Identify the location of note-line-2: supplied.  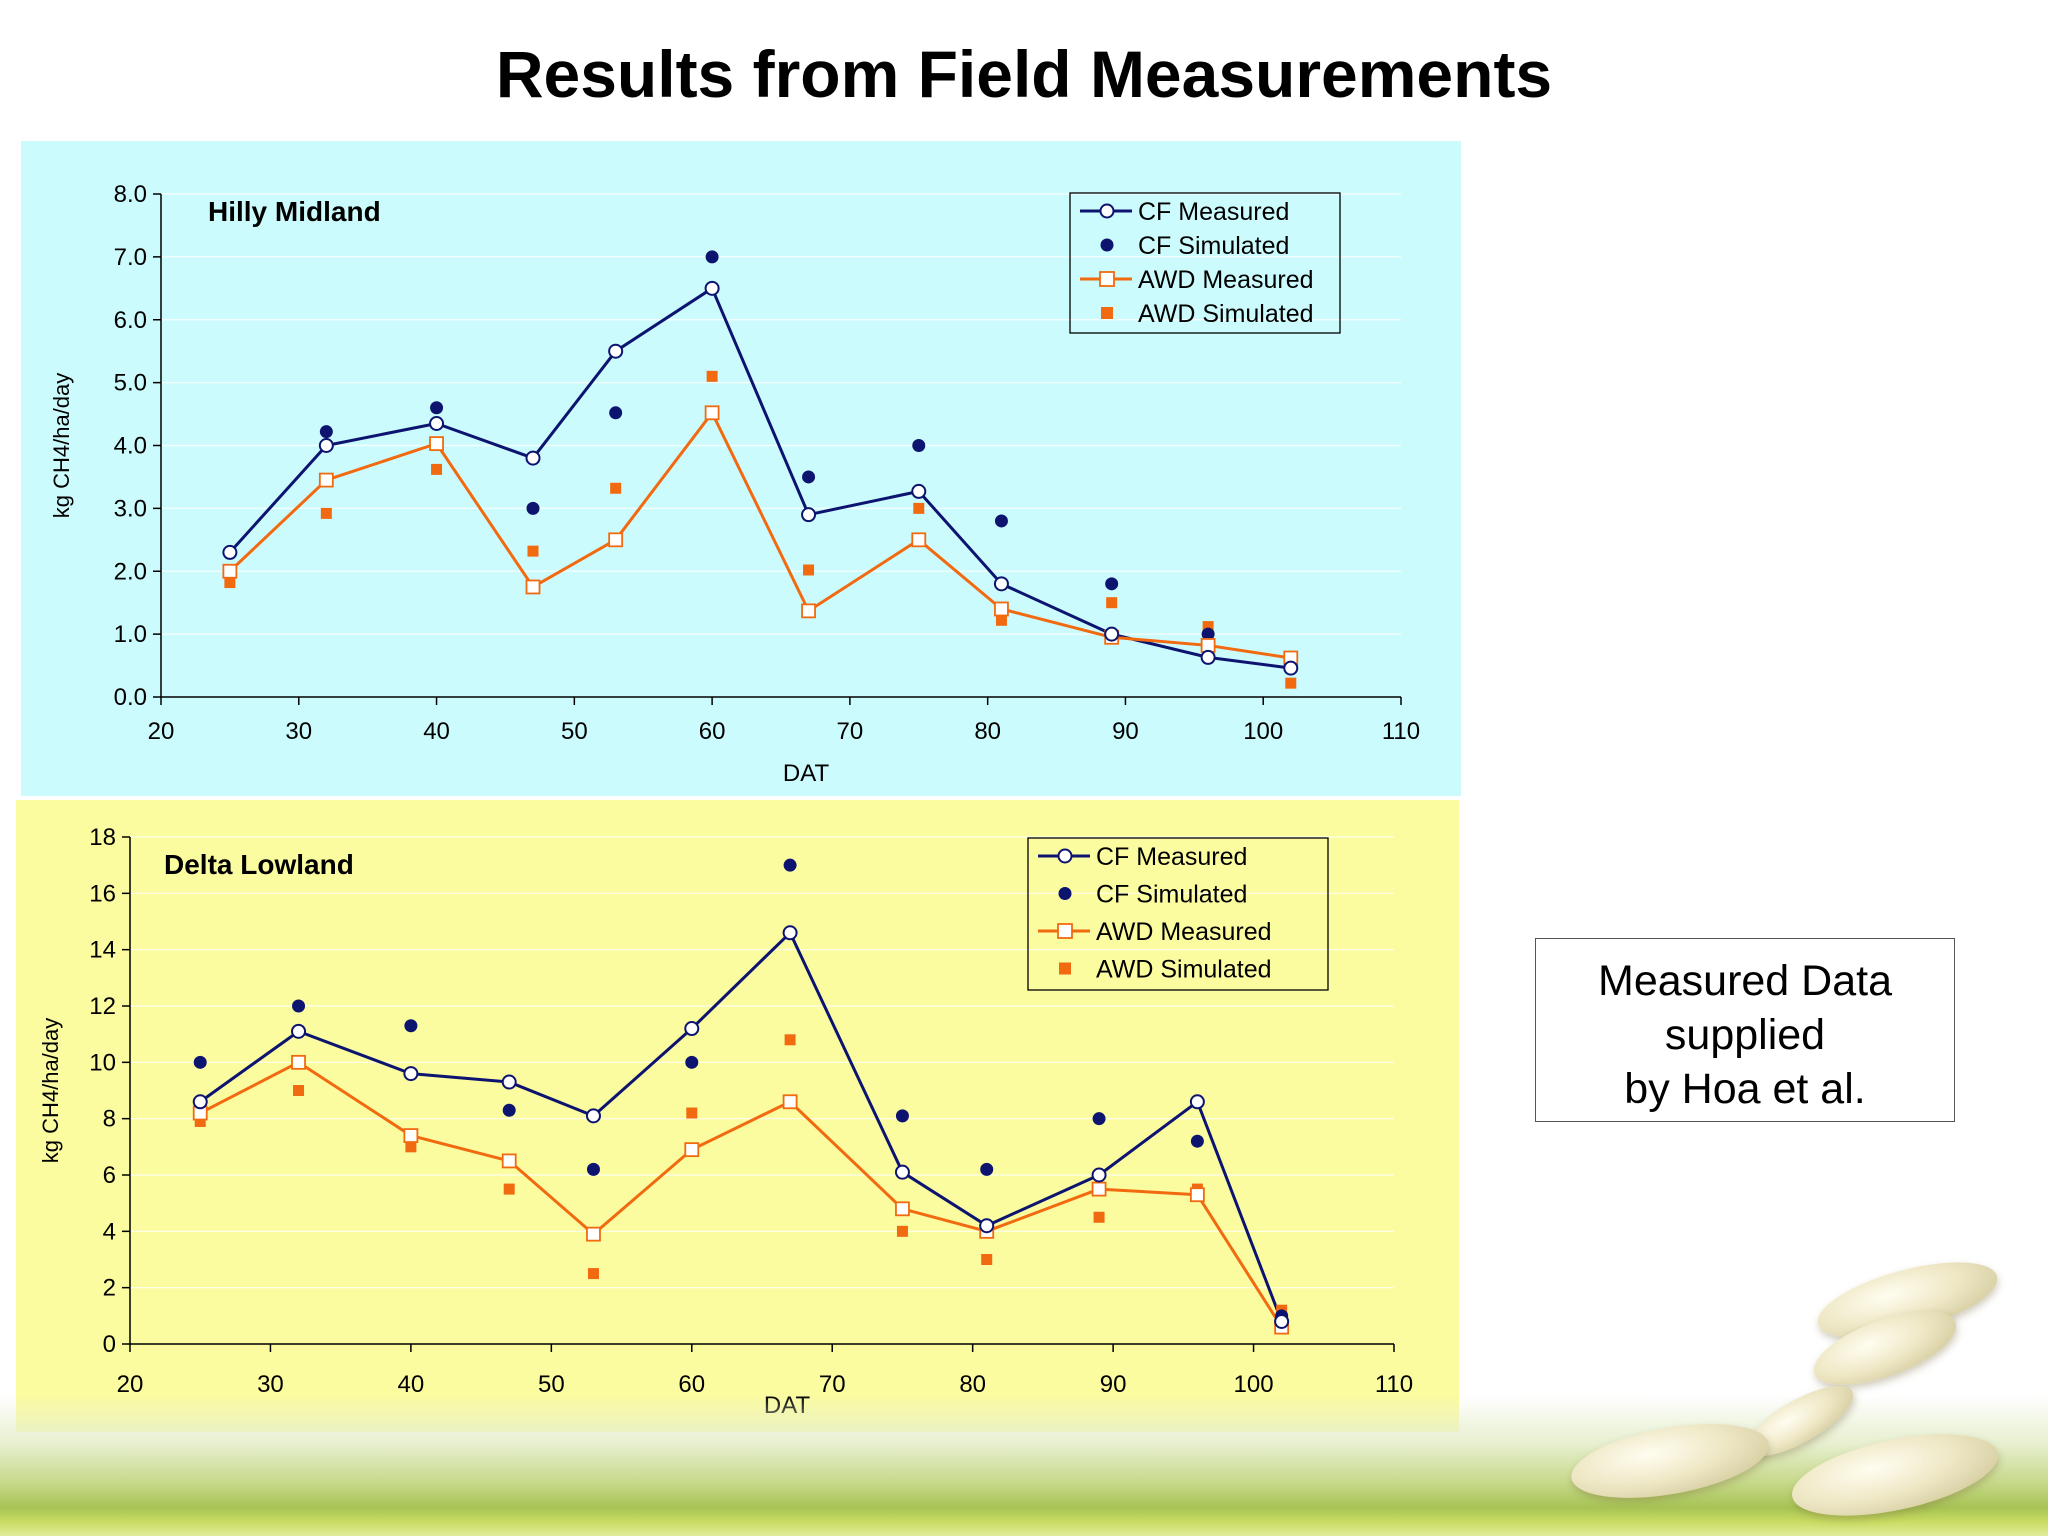
(1745, 1035).